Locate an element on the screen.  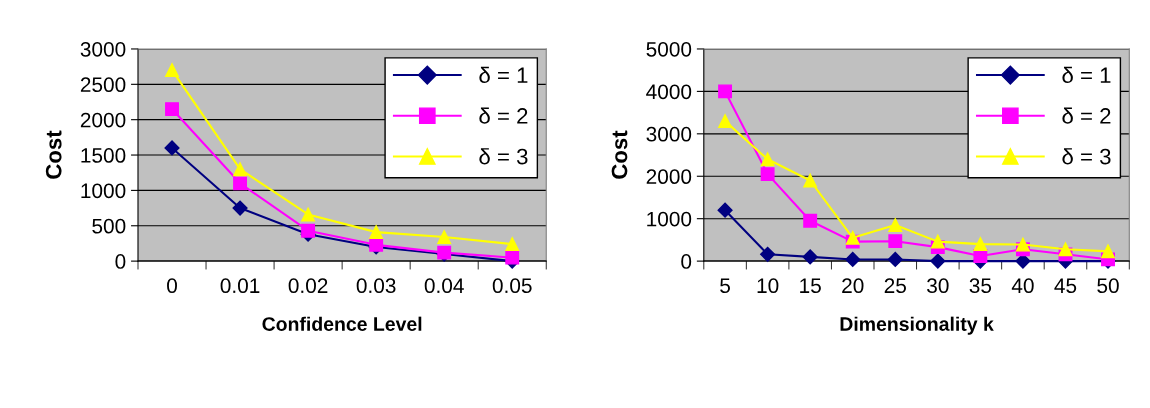
x-tick-label: 0.05 is located at coordinates (512, 286).